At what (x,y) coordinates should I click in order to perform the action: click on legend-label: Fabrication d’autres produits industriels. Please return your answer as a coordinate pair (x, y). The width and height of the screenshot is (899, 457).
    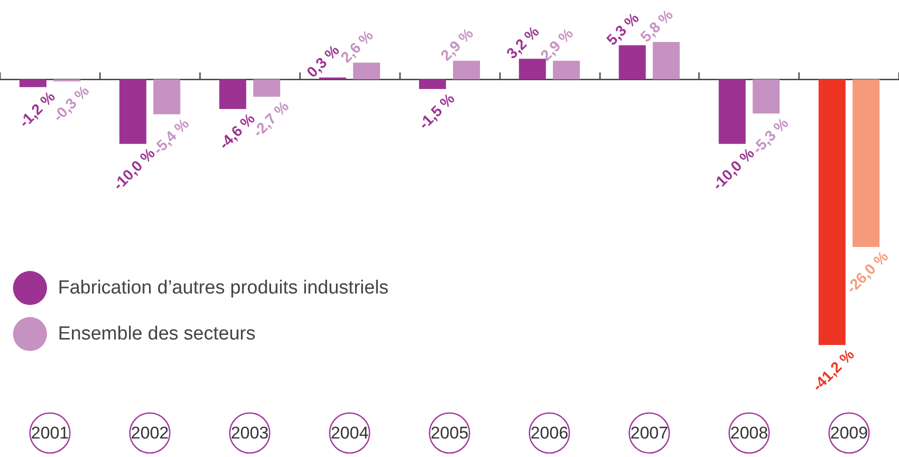
    Looking at the image, I should click on (223, 288).